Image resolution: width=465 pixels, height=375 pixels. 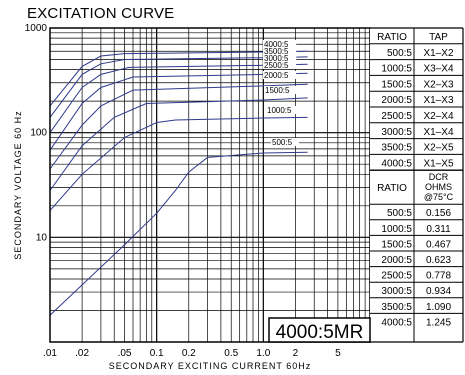 I want to click on dcr-table-value: 0.623, so click(x=438, y=260).